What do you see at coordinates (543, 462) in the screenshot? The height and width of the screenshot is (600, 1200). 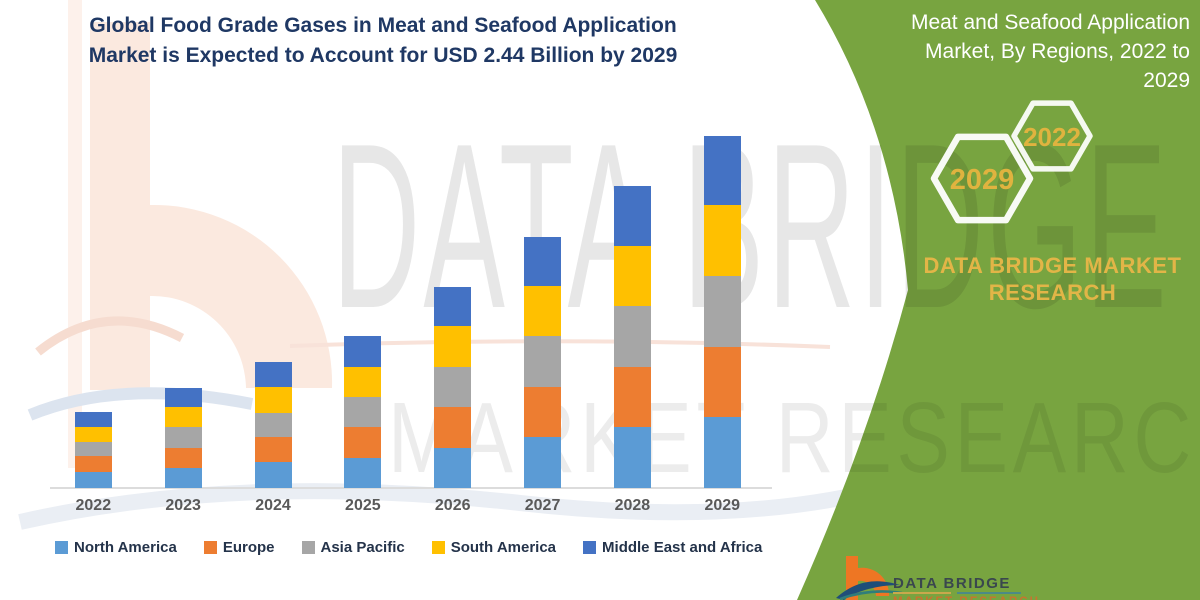 I see `bar-segment-north-america-2027` at bounding box center [543, 462].